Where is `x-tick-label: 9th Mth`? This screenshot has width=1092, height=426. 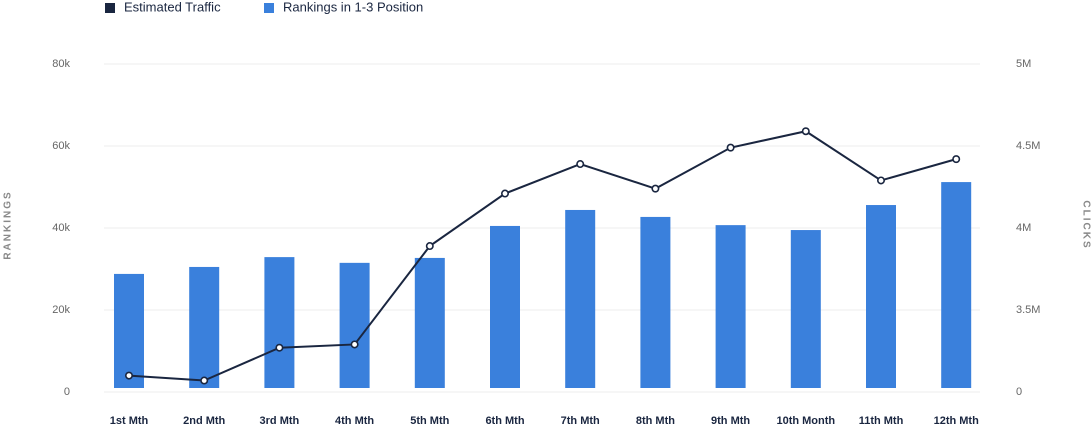 x-tick-label: 9th Mth is located at coordinates (730, 420).